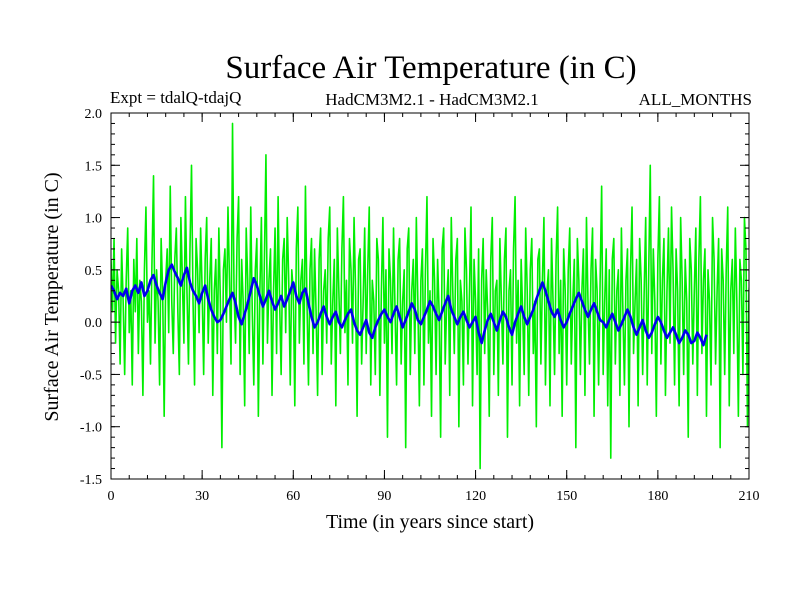  Describe the element at coordinates (91, 428) in the screenshot. I see `y-tick-label: -1.0` at that location.